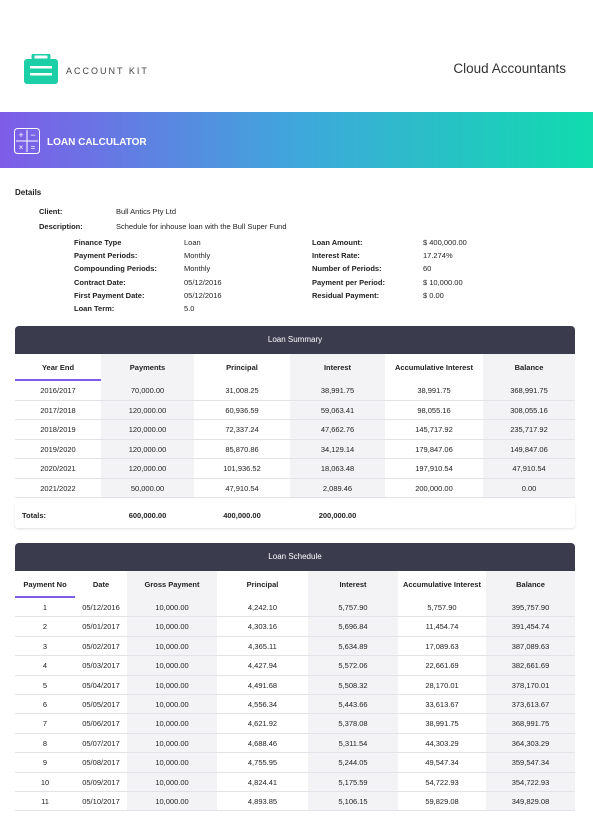 Image resolution: width=593 pixels, height=839 pixels. I want to click on detail-value: $ 10,000.00, so click(443, 282).